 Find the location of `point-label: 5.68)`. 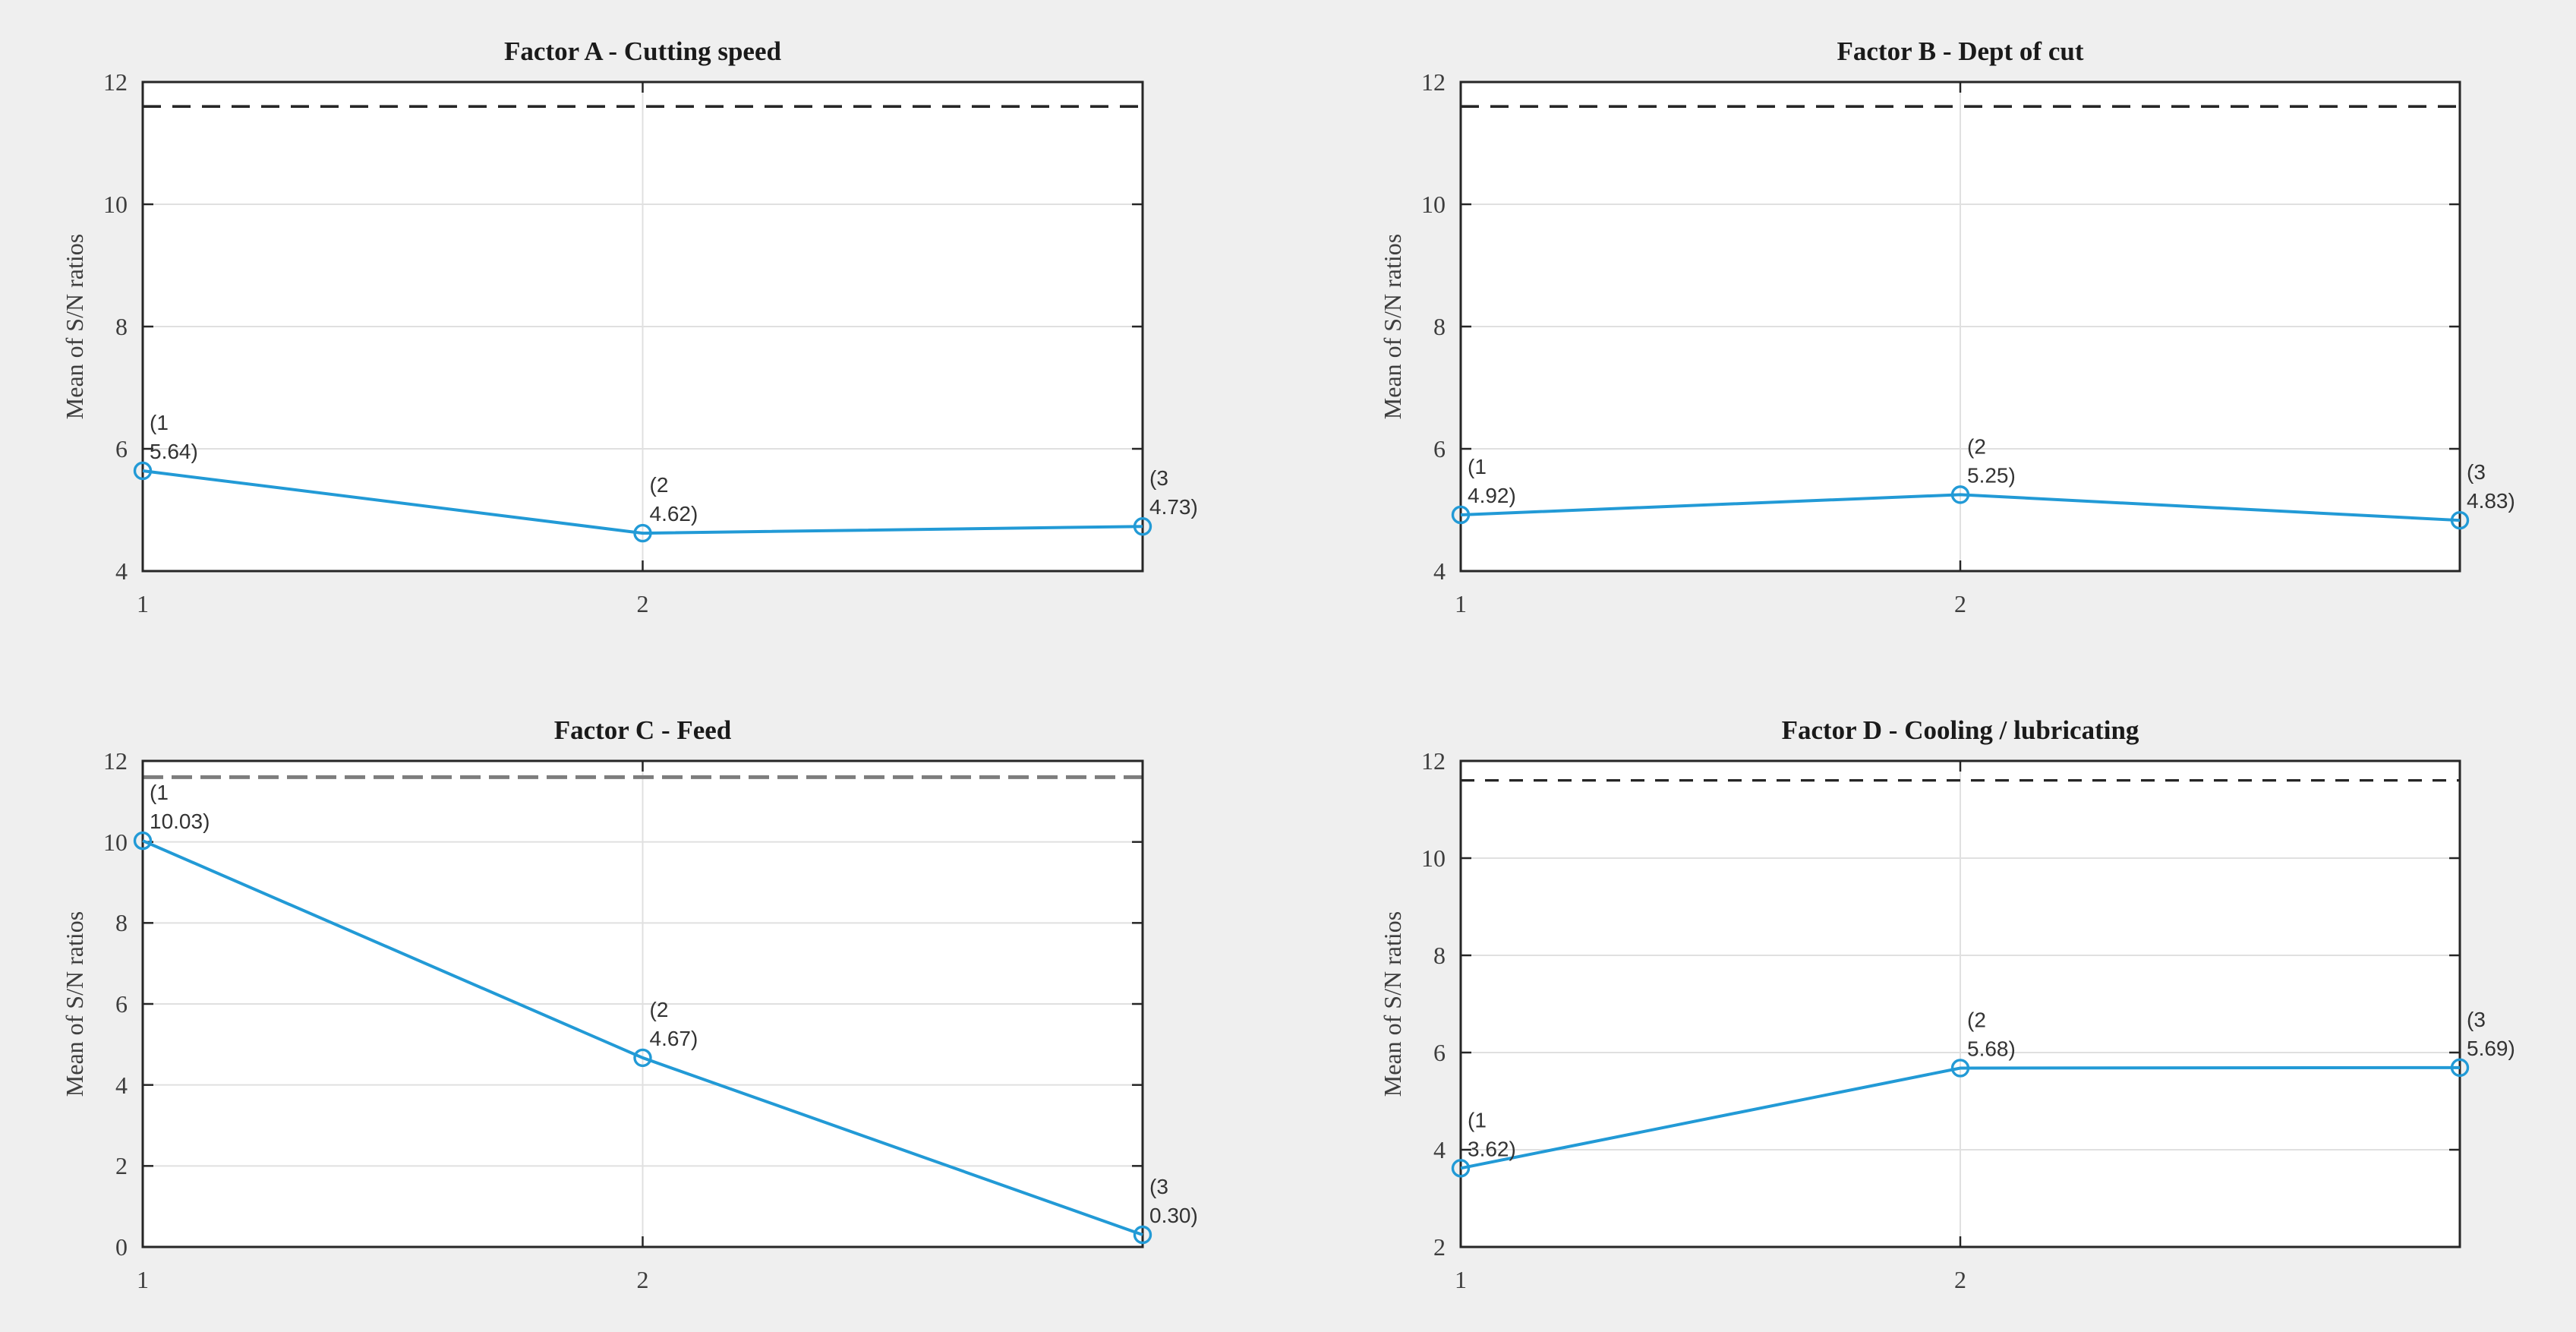

point-label: 5.68) is located at coordinates (1991, 1048).